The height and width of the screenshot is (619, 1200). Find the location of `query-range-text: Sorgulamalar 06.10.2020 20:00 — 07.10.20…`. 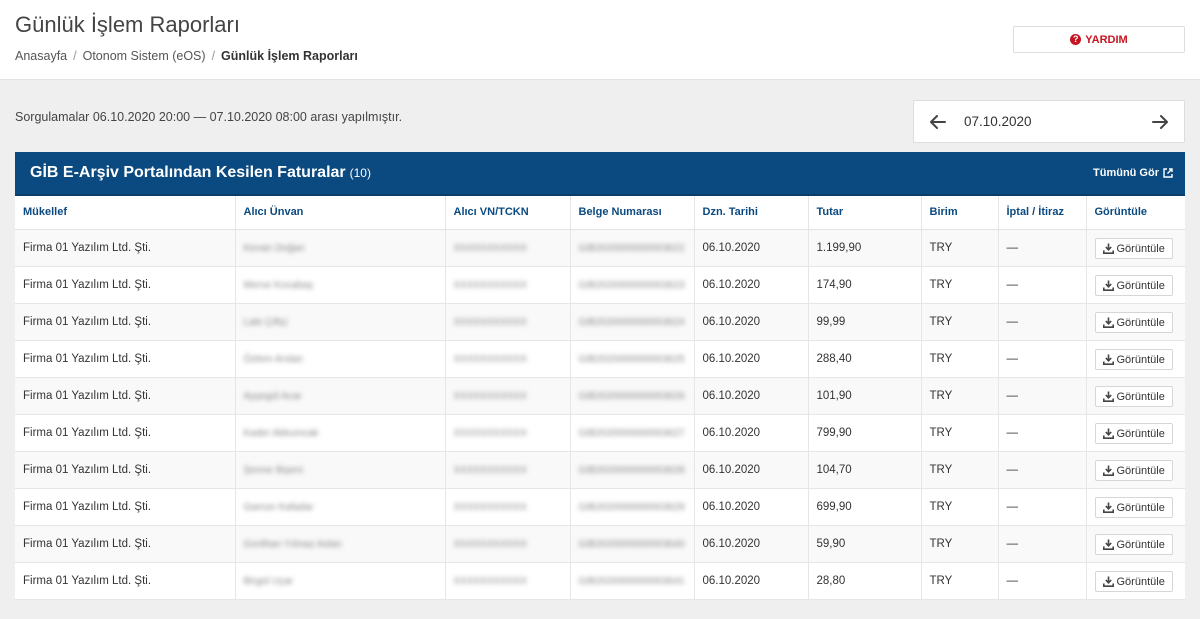

query-range-text: Sorgulamalar 06.10.2020 20:00 — 07.10.20… is located at coordinates (209, 117).